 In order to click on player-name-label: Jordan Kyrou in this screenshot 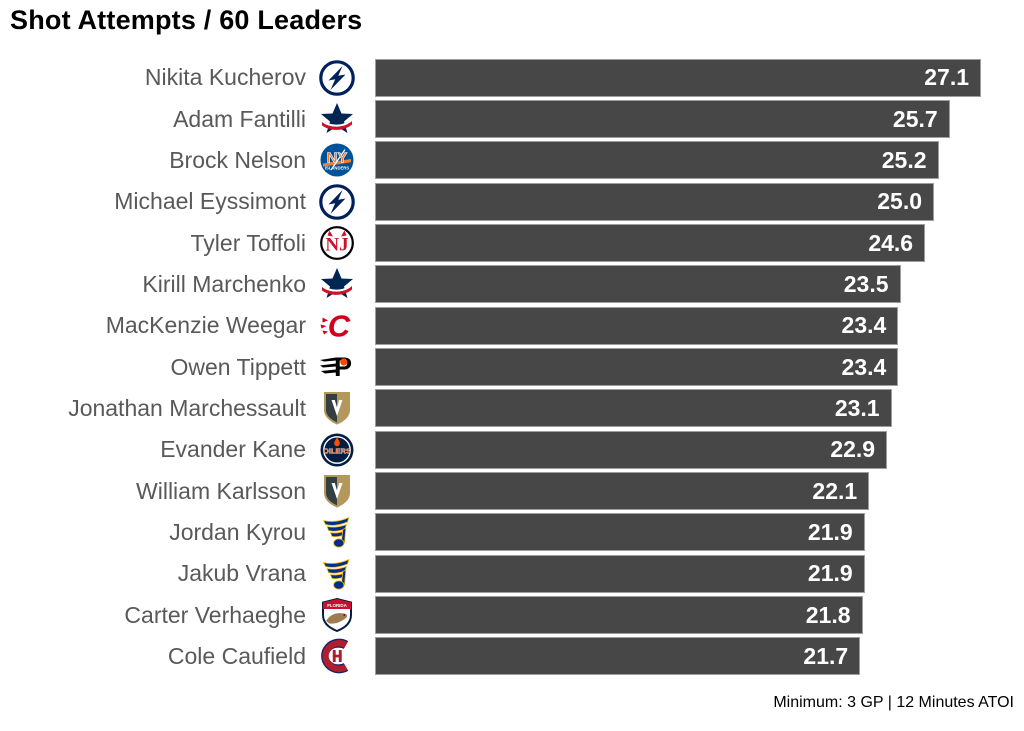, I will do `click(237, 531)`.